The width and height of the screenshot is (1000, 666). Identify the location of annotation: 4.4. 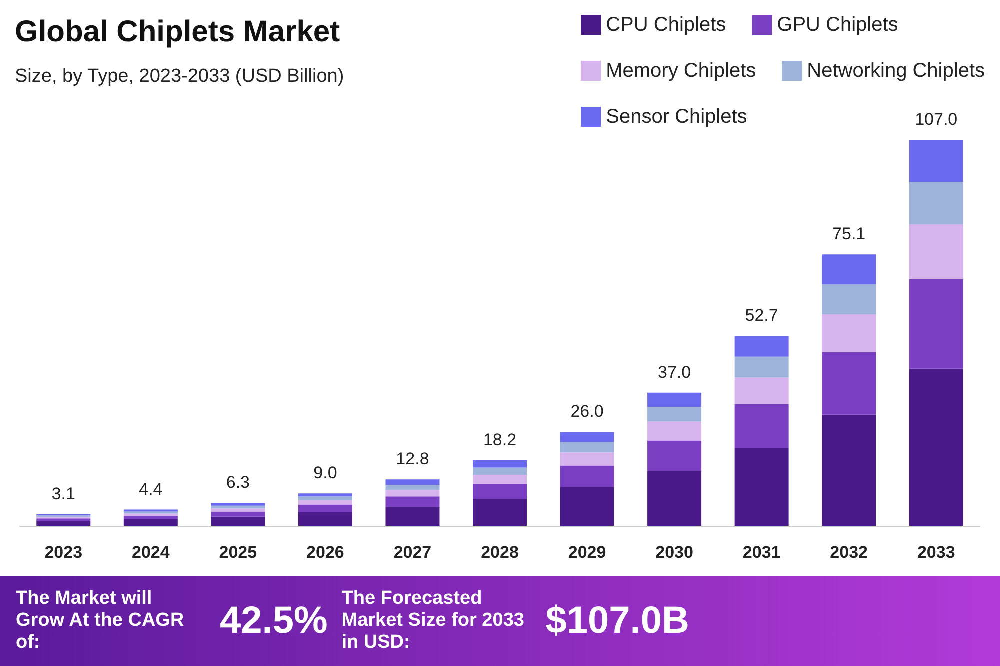
(151, 489).